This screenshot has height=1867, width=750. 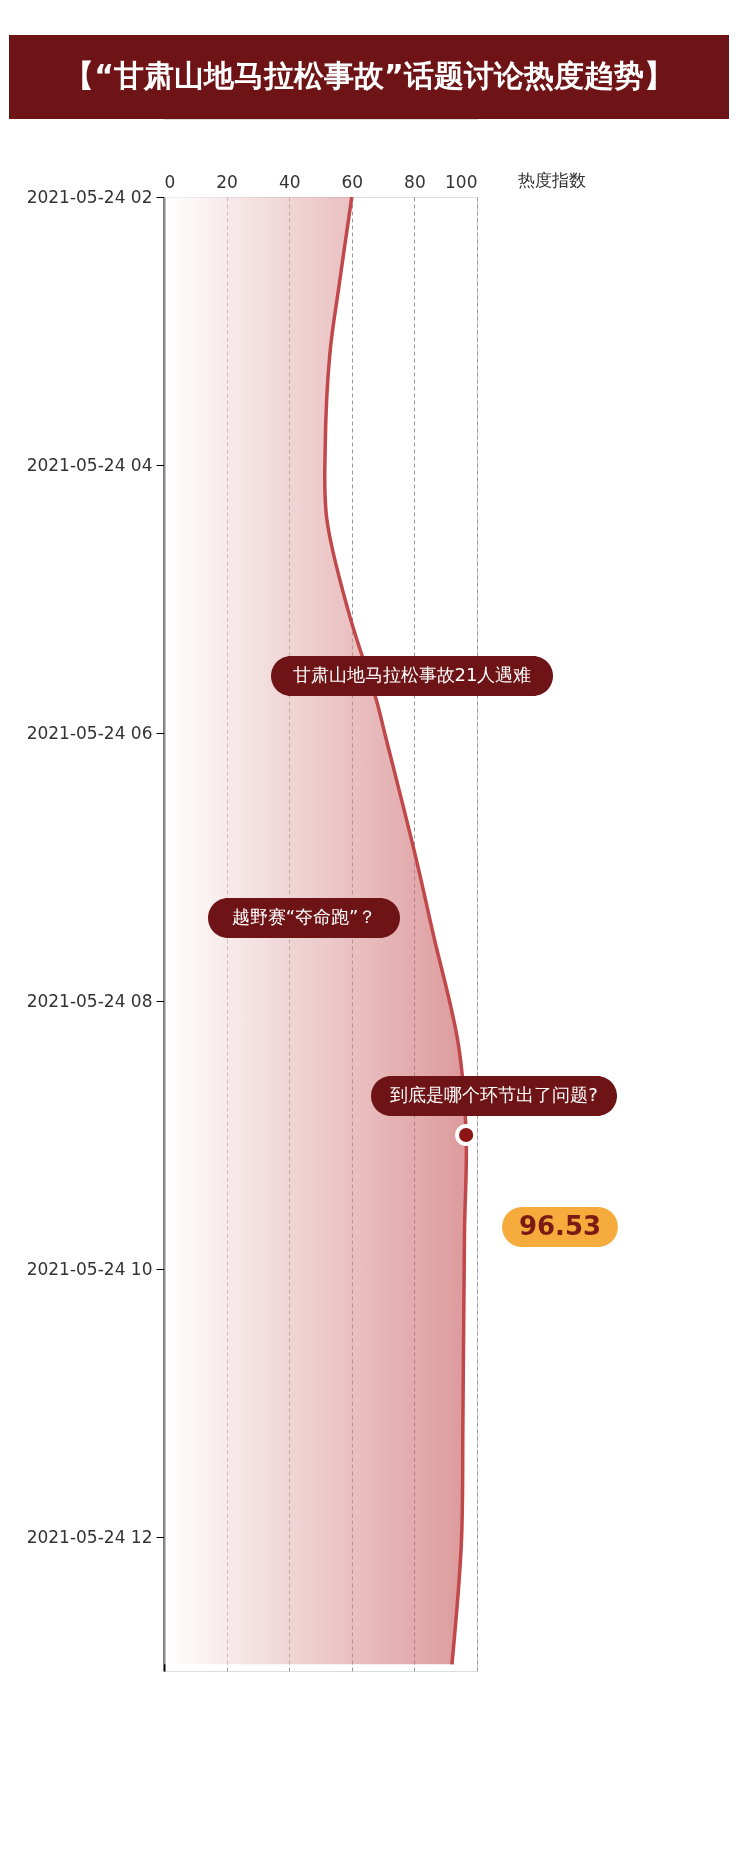 I want to click on text: 96.53, so click(x=560, y=1226).